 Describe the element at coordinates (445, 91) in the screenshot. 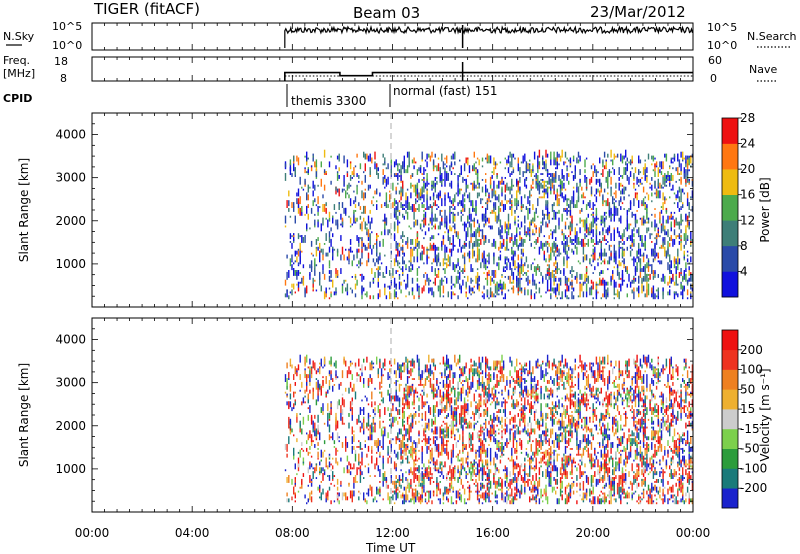

I see `cpid-mode-normal: normal (fast) 151` at that location.